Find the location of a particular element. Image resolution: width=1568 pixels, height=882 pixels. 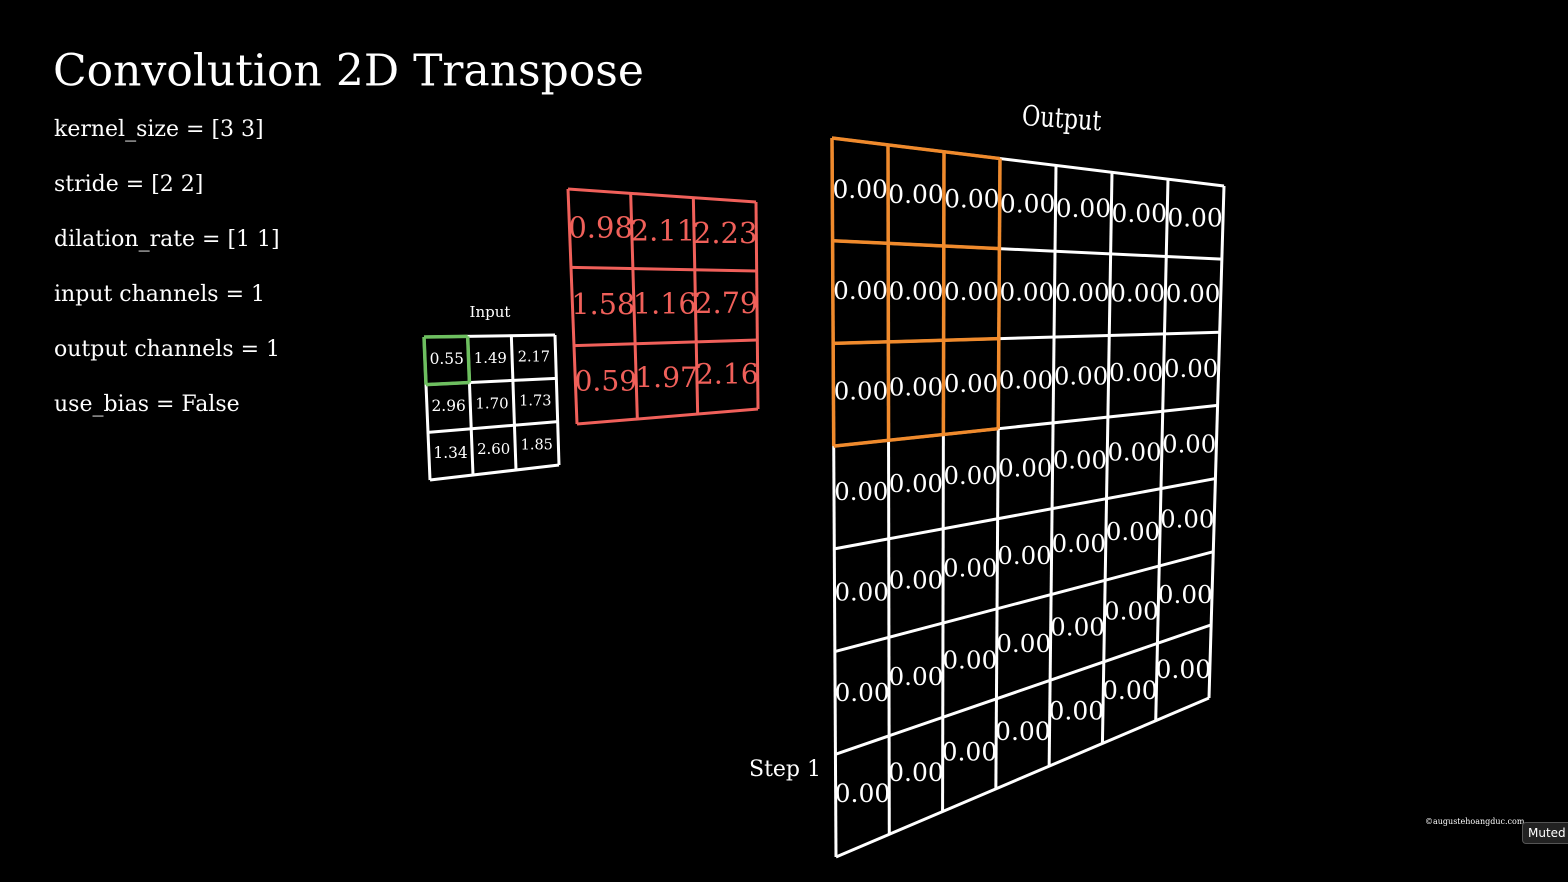

cell-value: 1.58 is located at coordinates (603, 304).